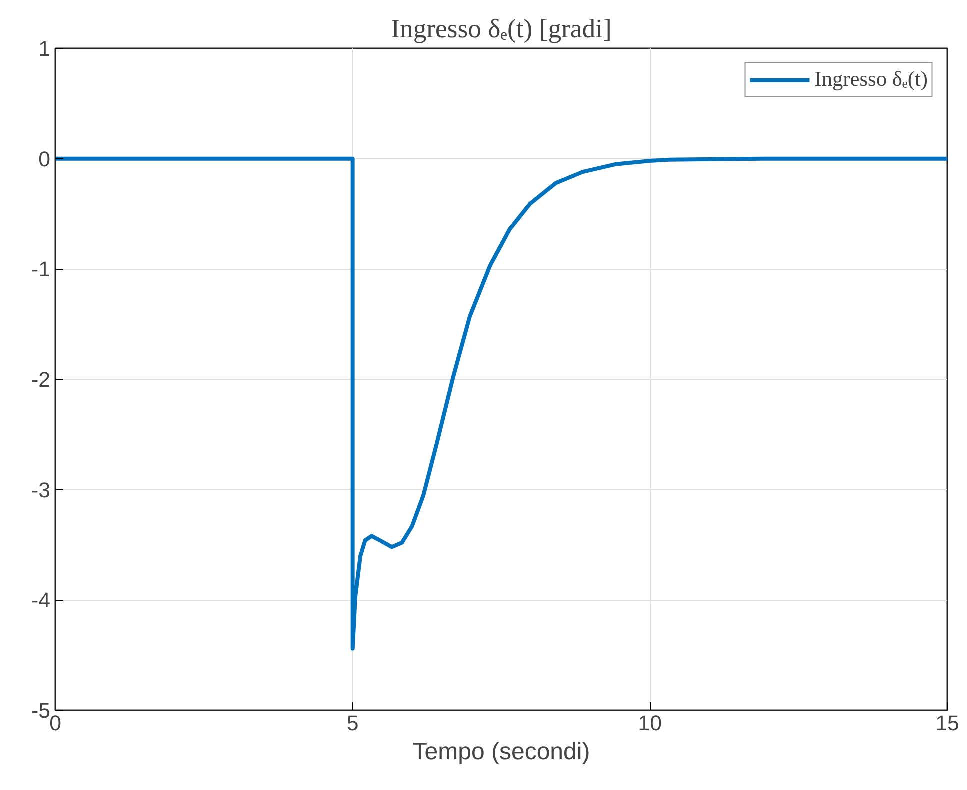  I want to click on x-tick-label: 15, so click(948, 724).